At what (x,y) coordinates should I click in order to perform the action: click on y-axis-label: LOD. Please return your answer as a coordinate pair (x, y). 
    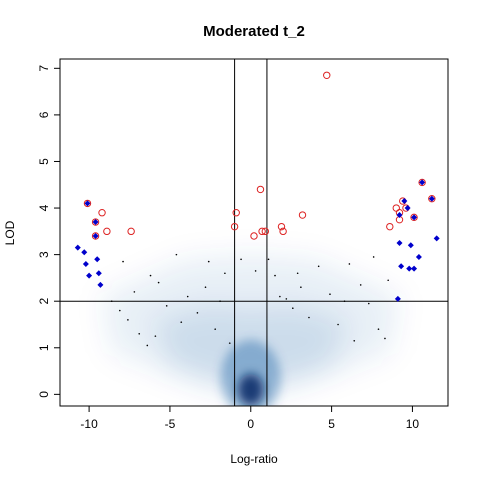
    Looking at the image, I should click on (10, 232).